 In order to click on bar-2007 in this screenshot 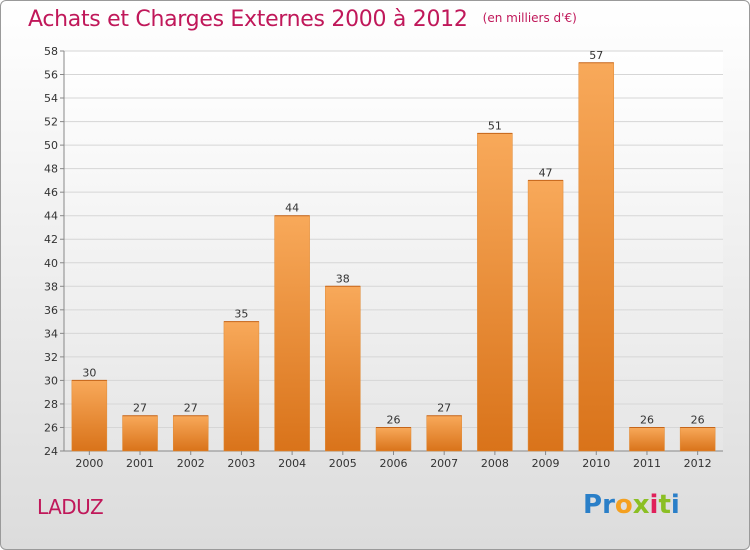, I will do `click(444, 433)`.